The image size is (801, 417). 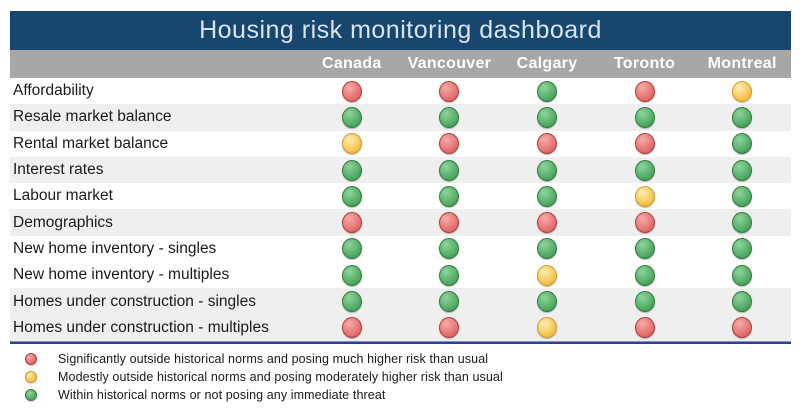 What do you see at coordinates (351, 63) in the screenshot?
I see `column-header: Canada` at bounding box center [351, 63].